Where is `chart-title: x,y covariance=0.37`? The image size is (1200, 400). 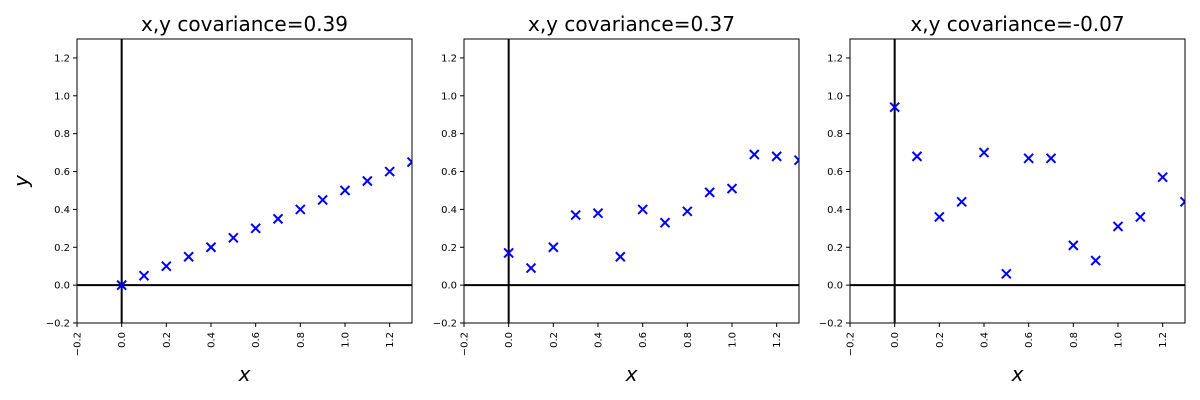
chart-title: x,y covariance=0.37 is located at coordinates (631, 24).